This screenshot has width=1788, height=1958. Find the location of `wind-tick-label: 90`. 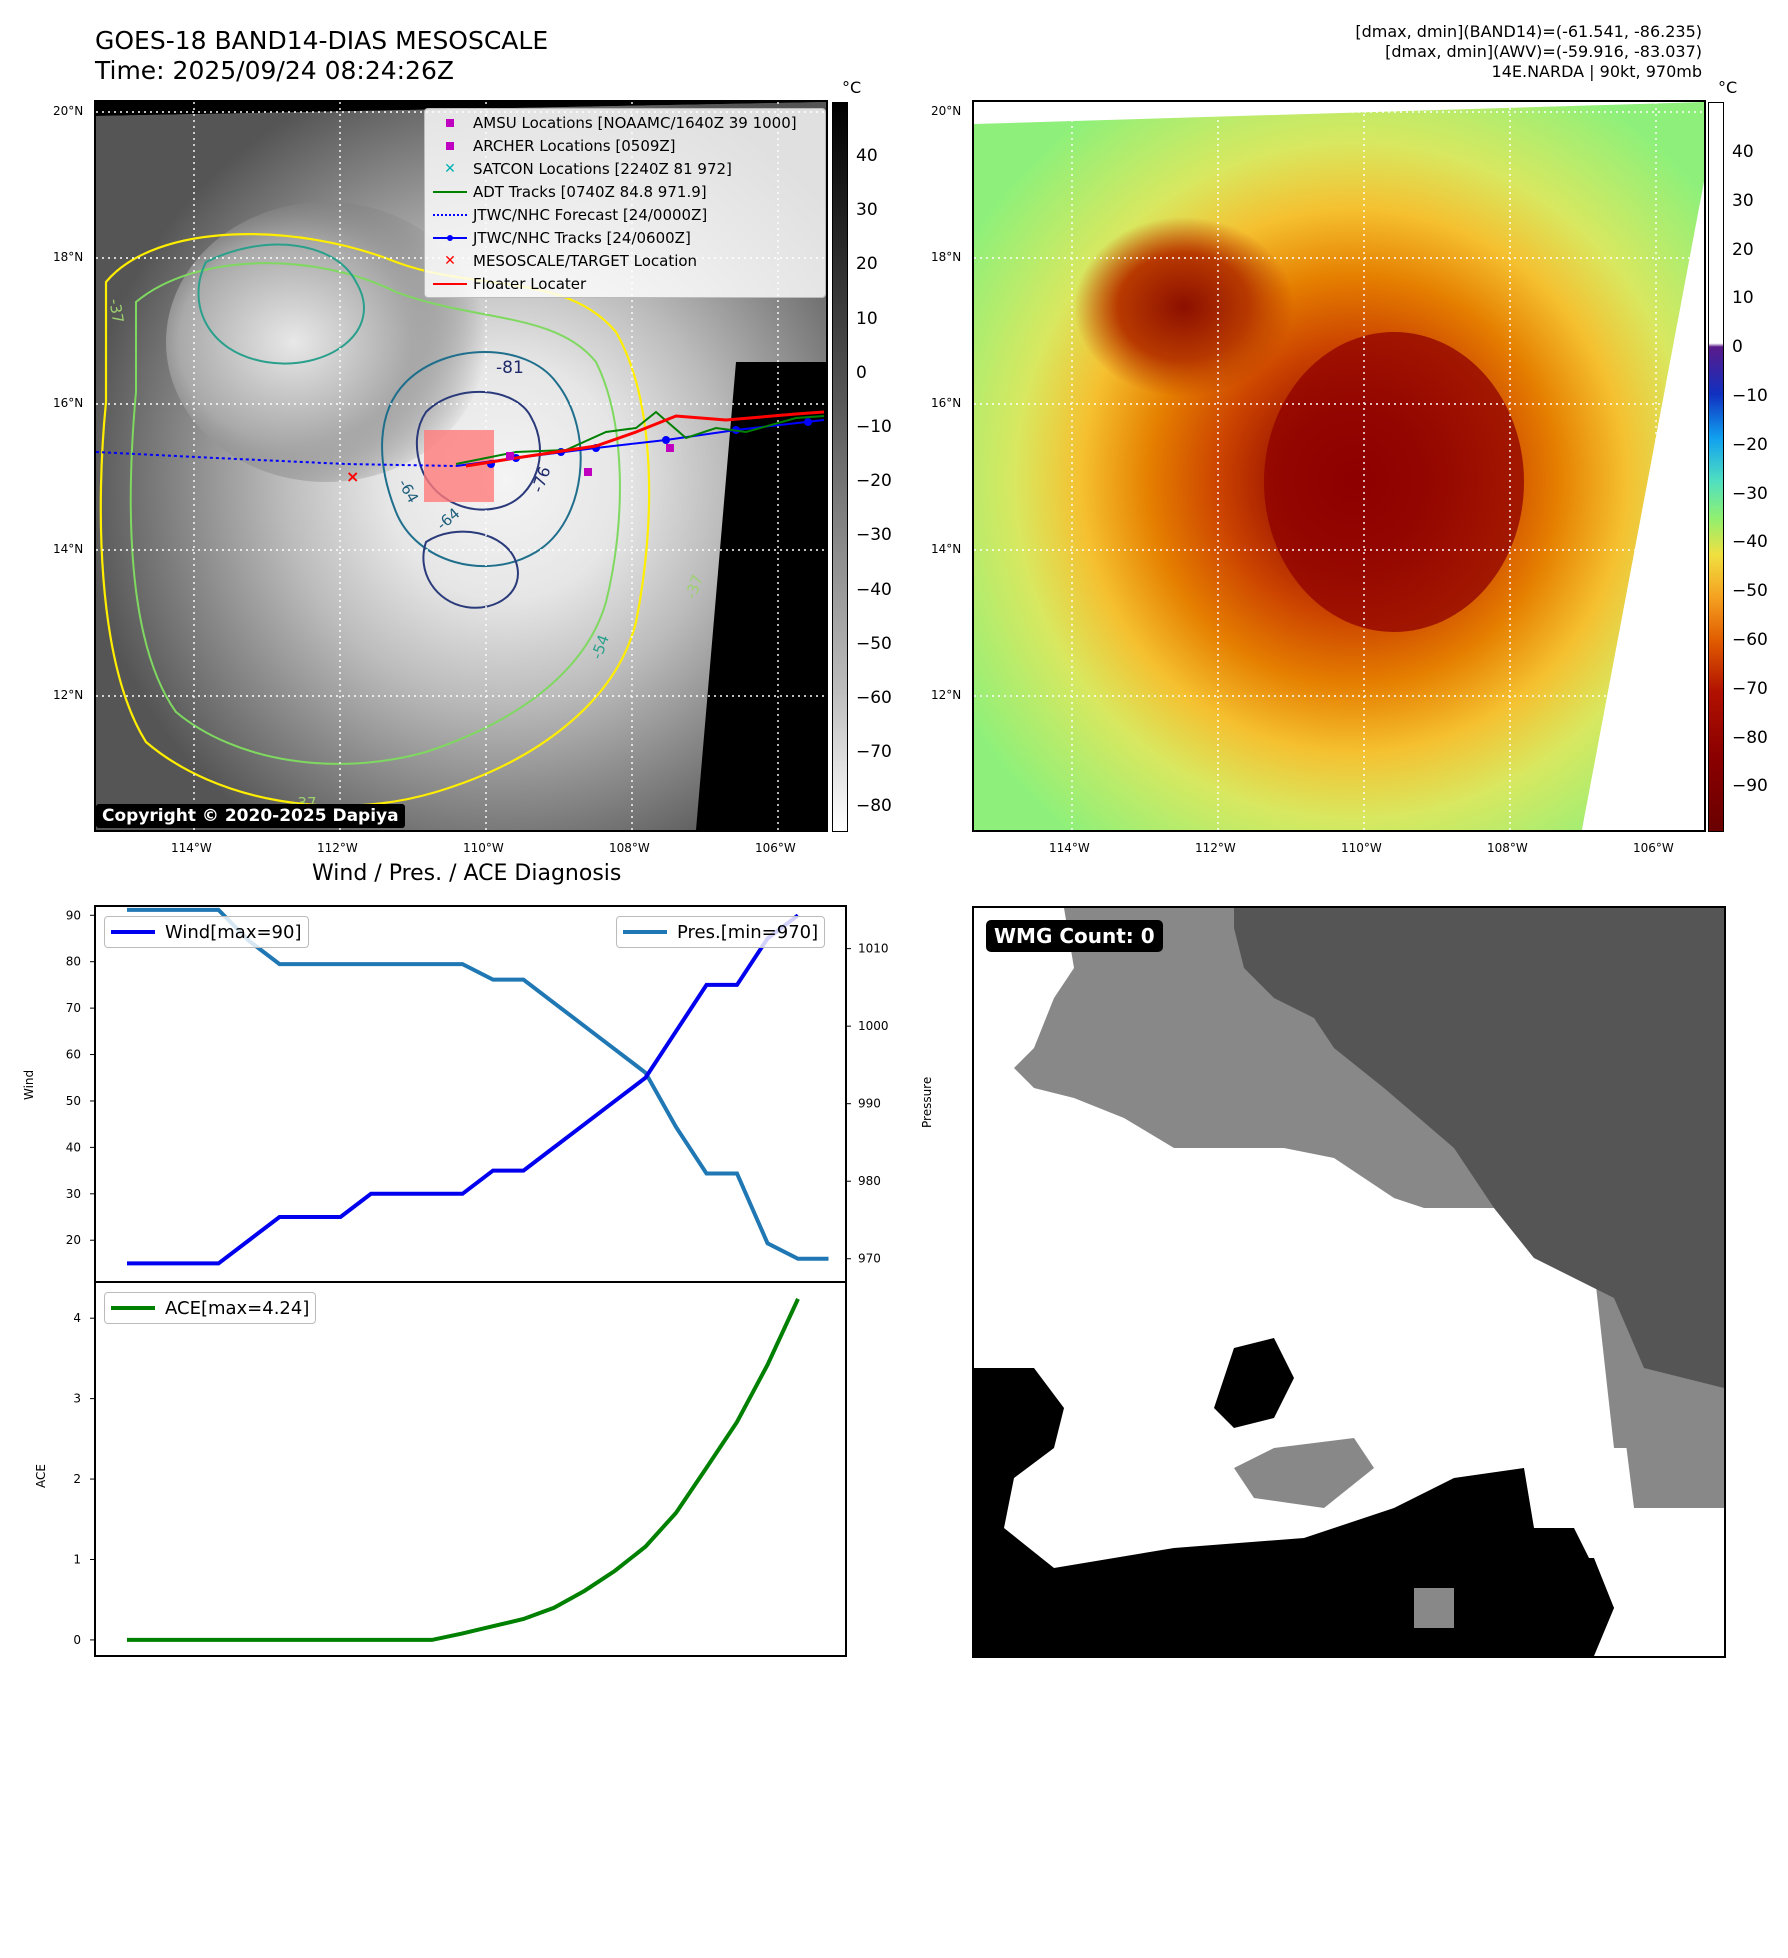

wind-tick-label: 90 is located at coordinates (73, 915).